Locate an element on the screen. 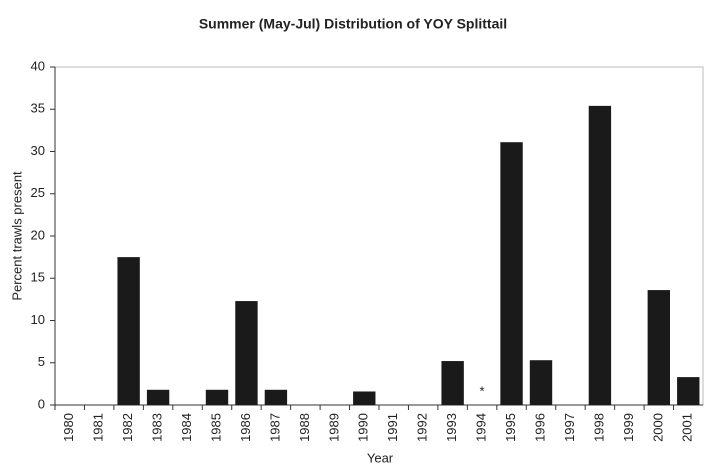 This screenshot has width=706, height=471. x-axis-label: Year is located at coordinates (380, 457).